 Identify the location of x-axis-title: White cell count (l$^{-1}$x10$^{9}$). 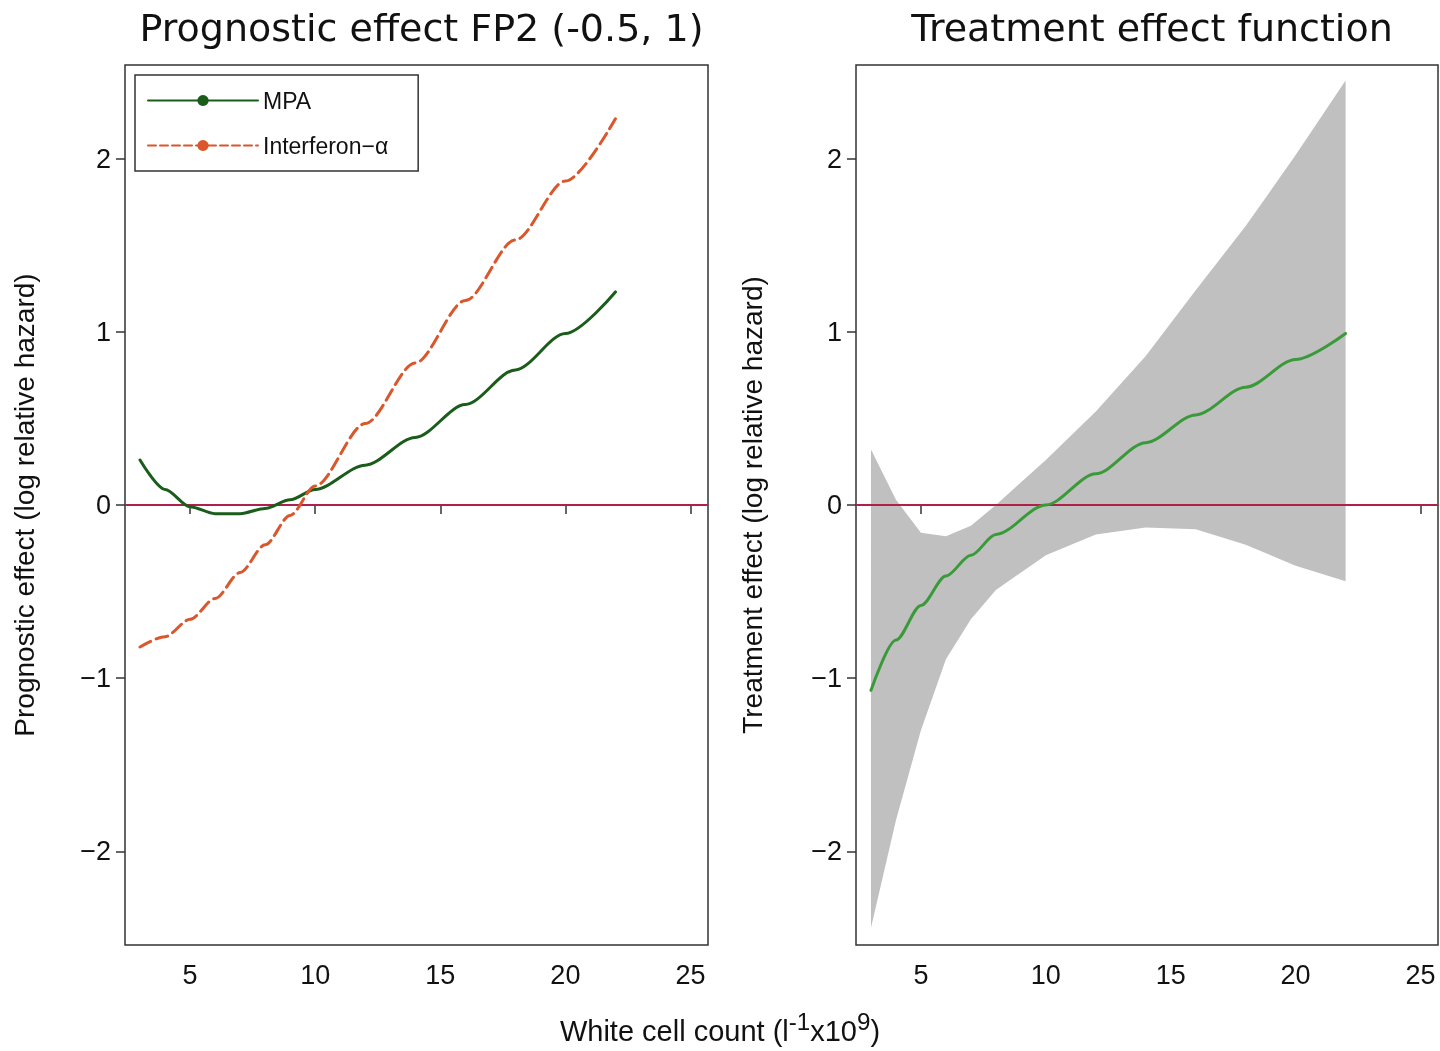
(720, 1028).